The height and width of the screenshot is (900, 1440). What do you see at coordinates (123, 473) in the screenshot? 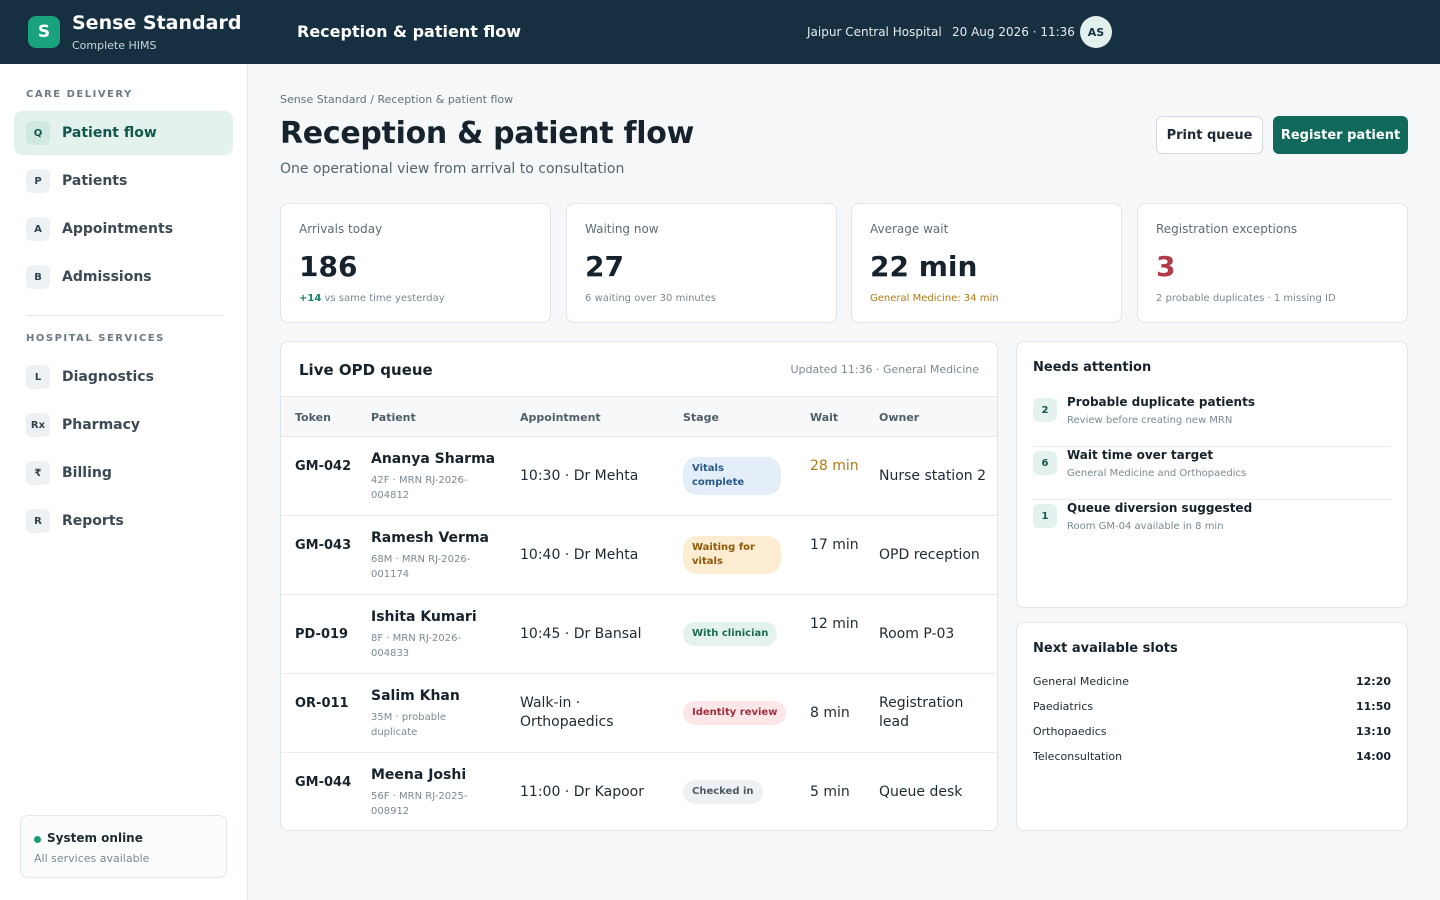
I see `sidebar-item-billing: ₹ Billing` at bounding box center [123, 473].